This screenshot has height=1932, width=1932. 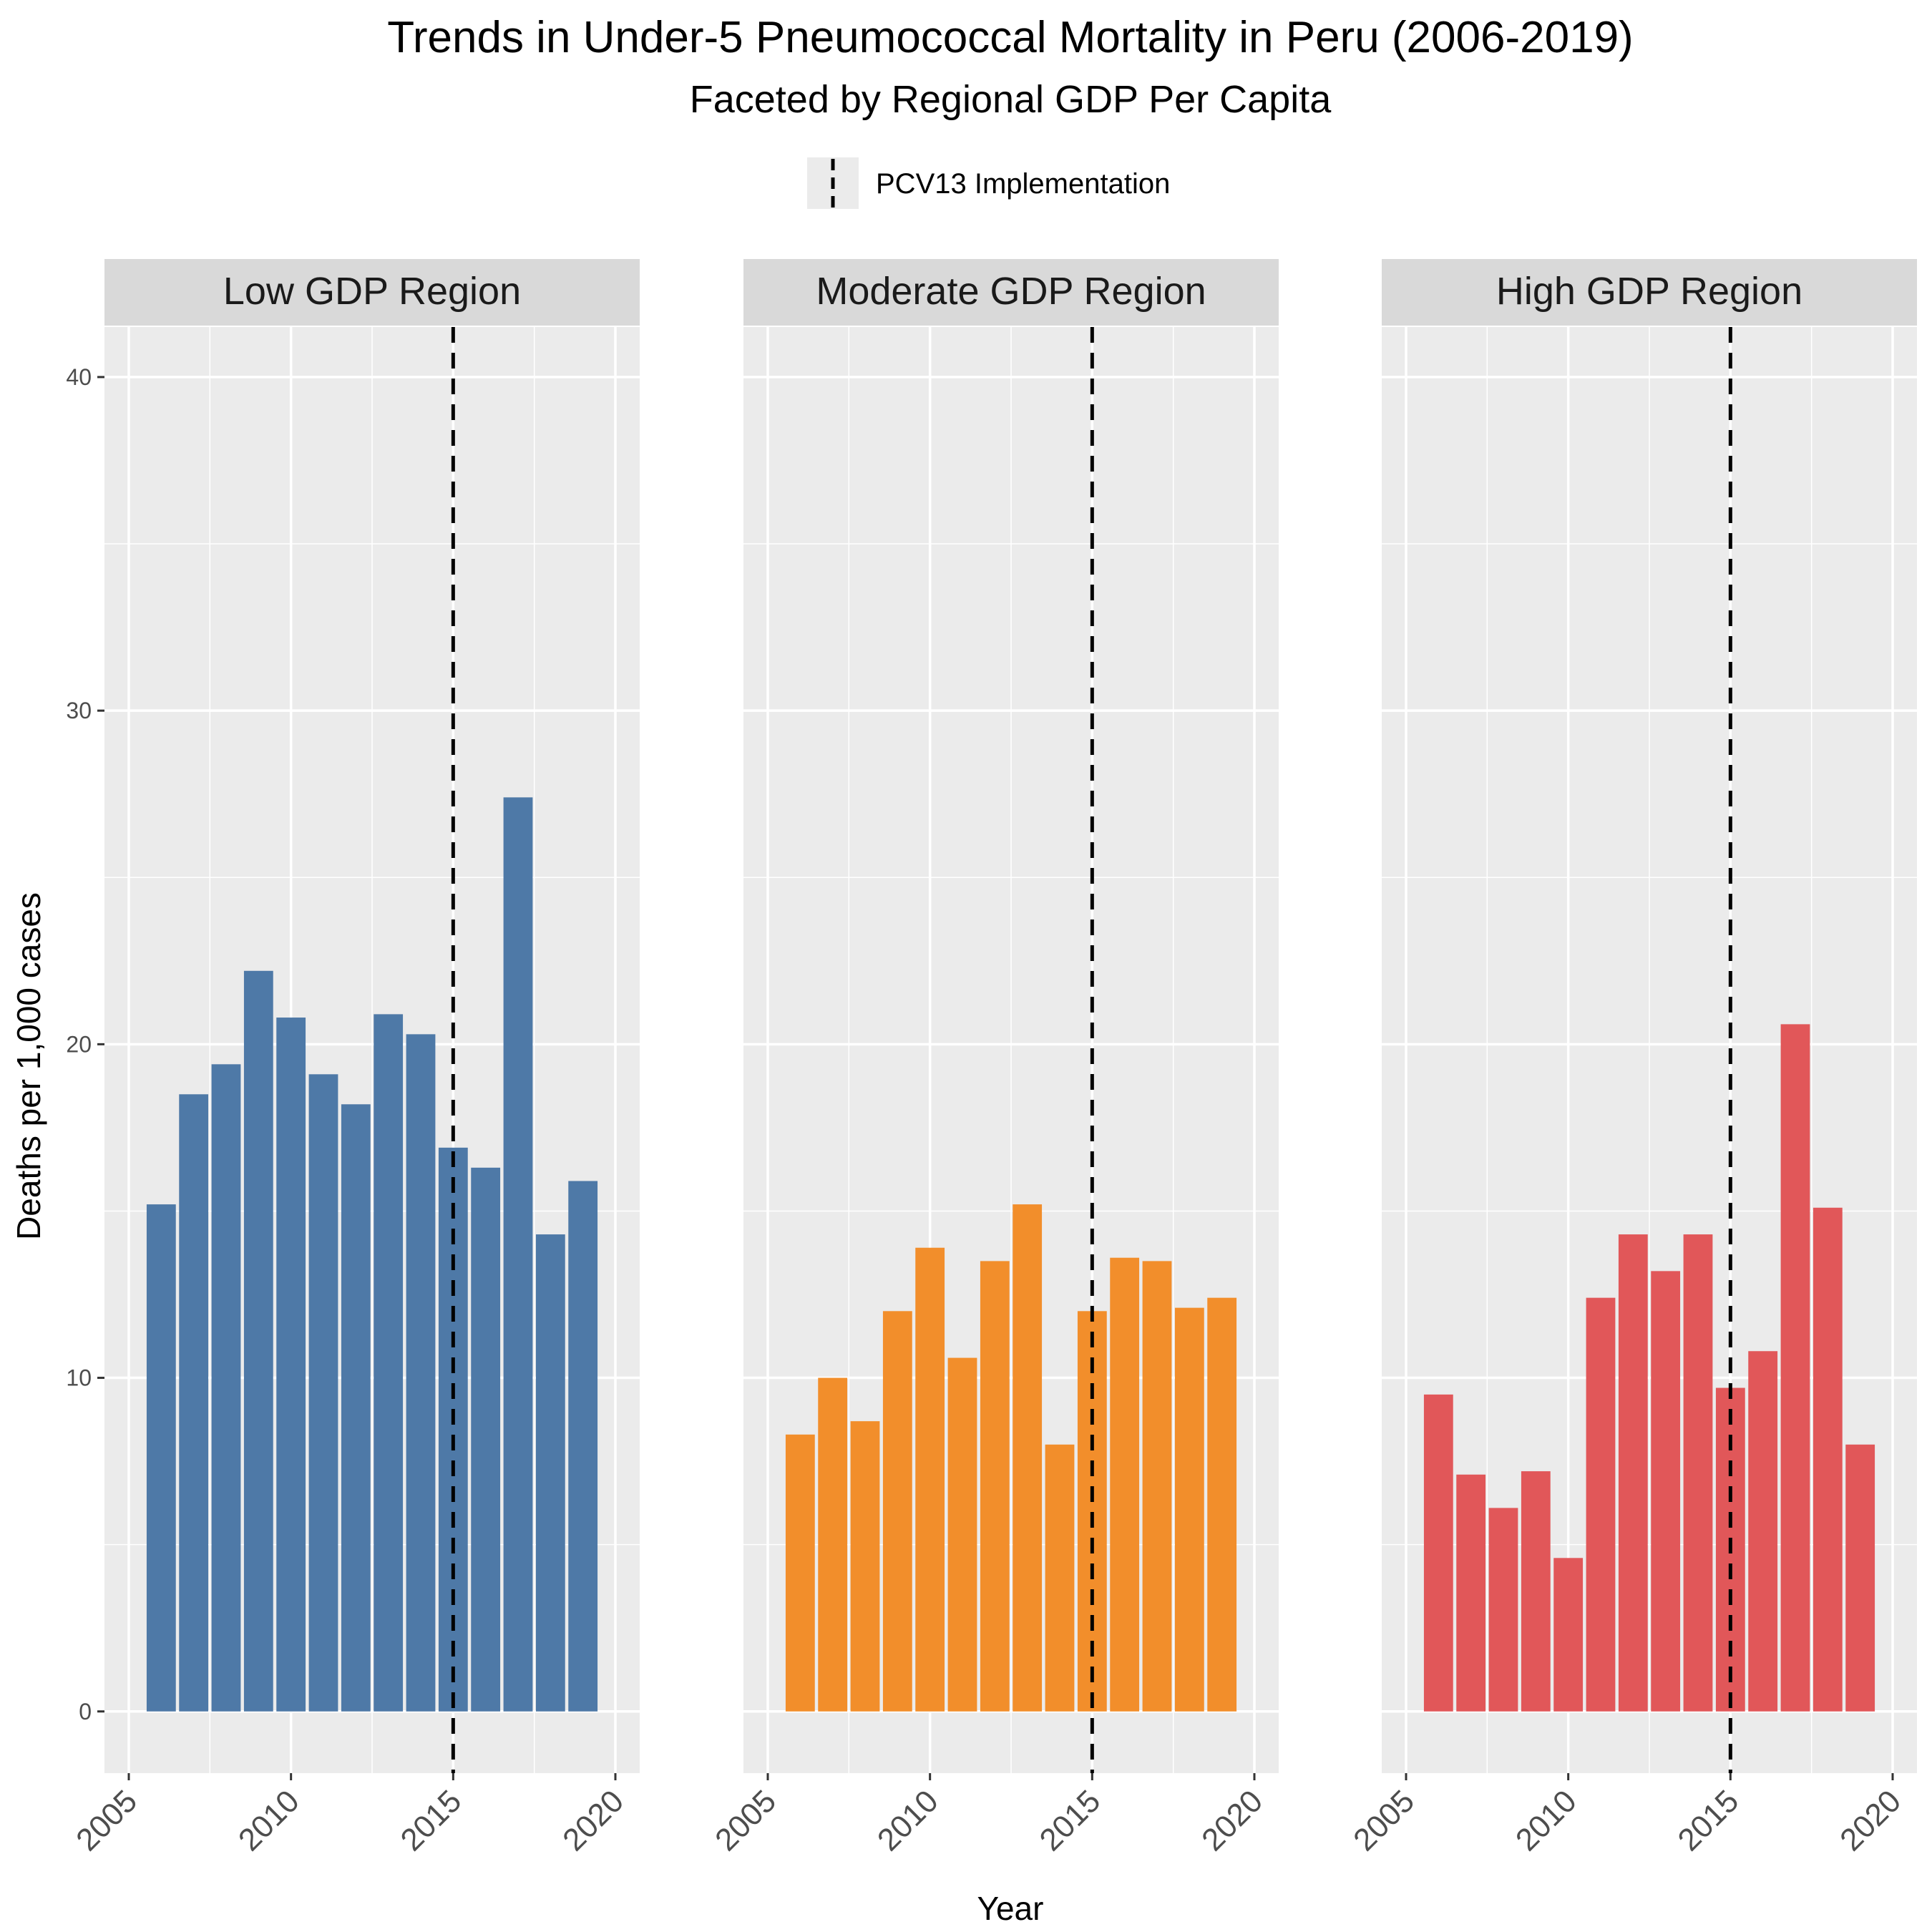 I want to click on facet-title: Moderate GDP Region, so click(x=1011, y=291).